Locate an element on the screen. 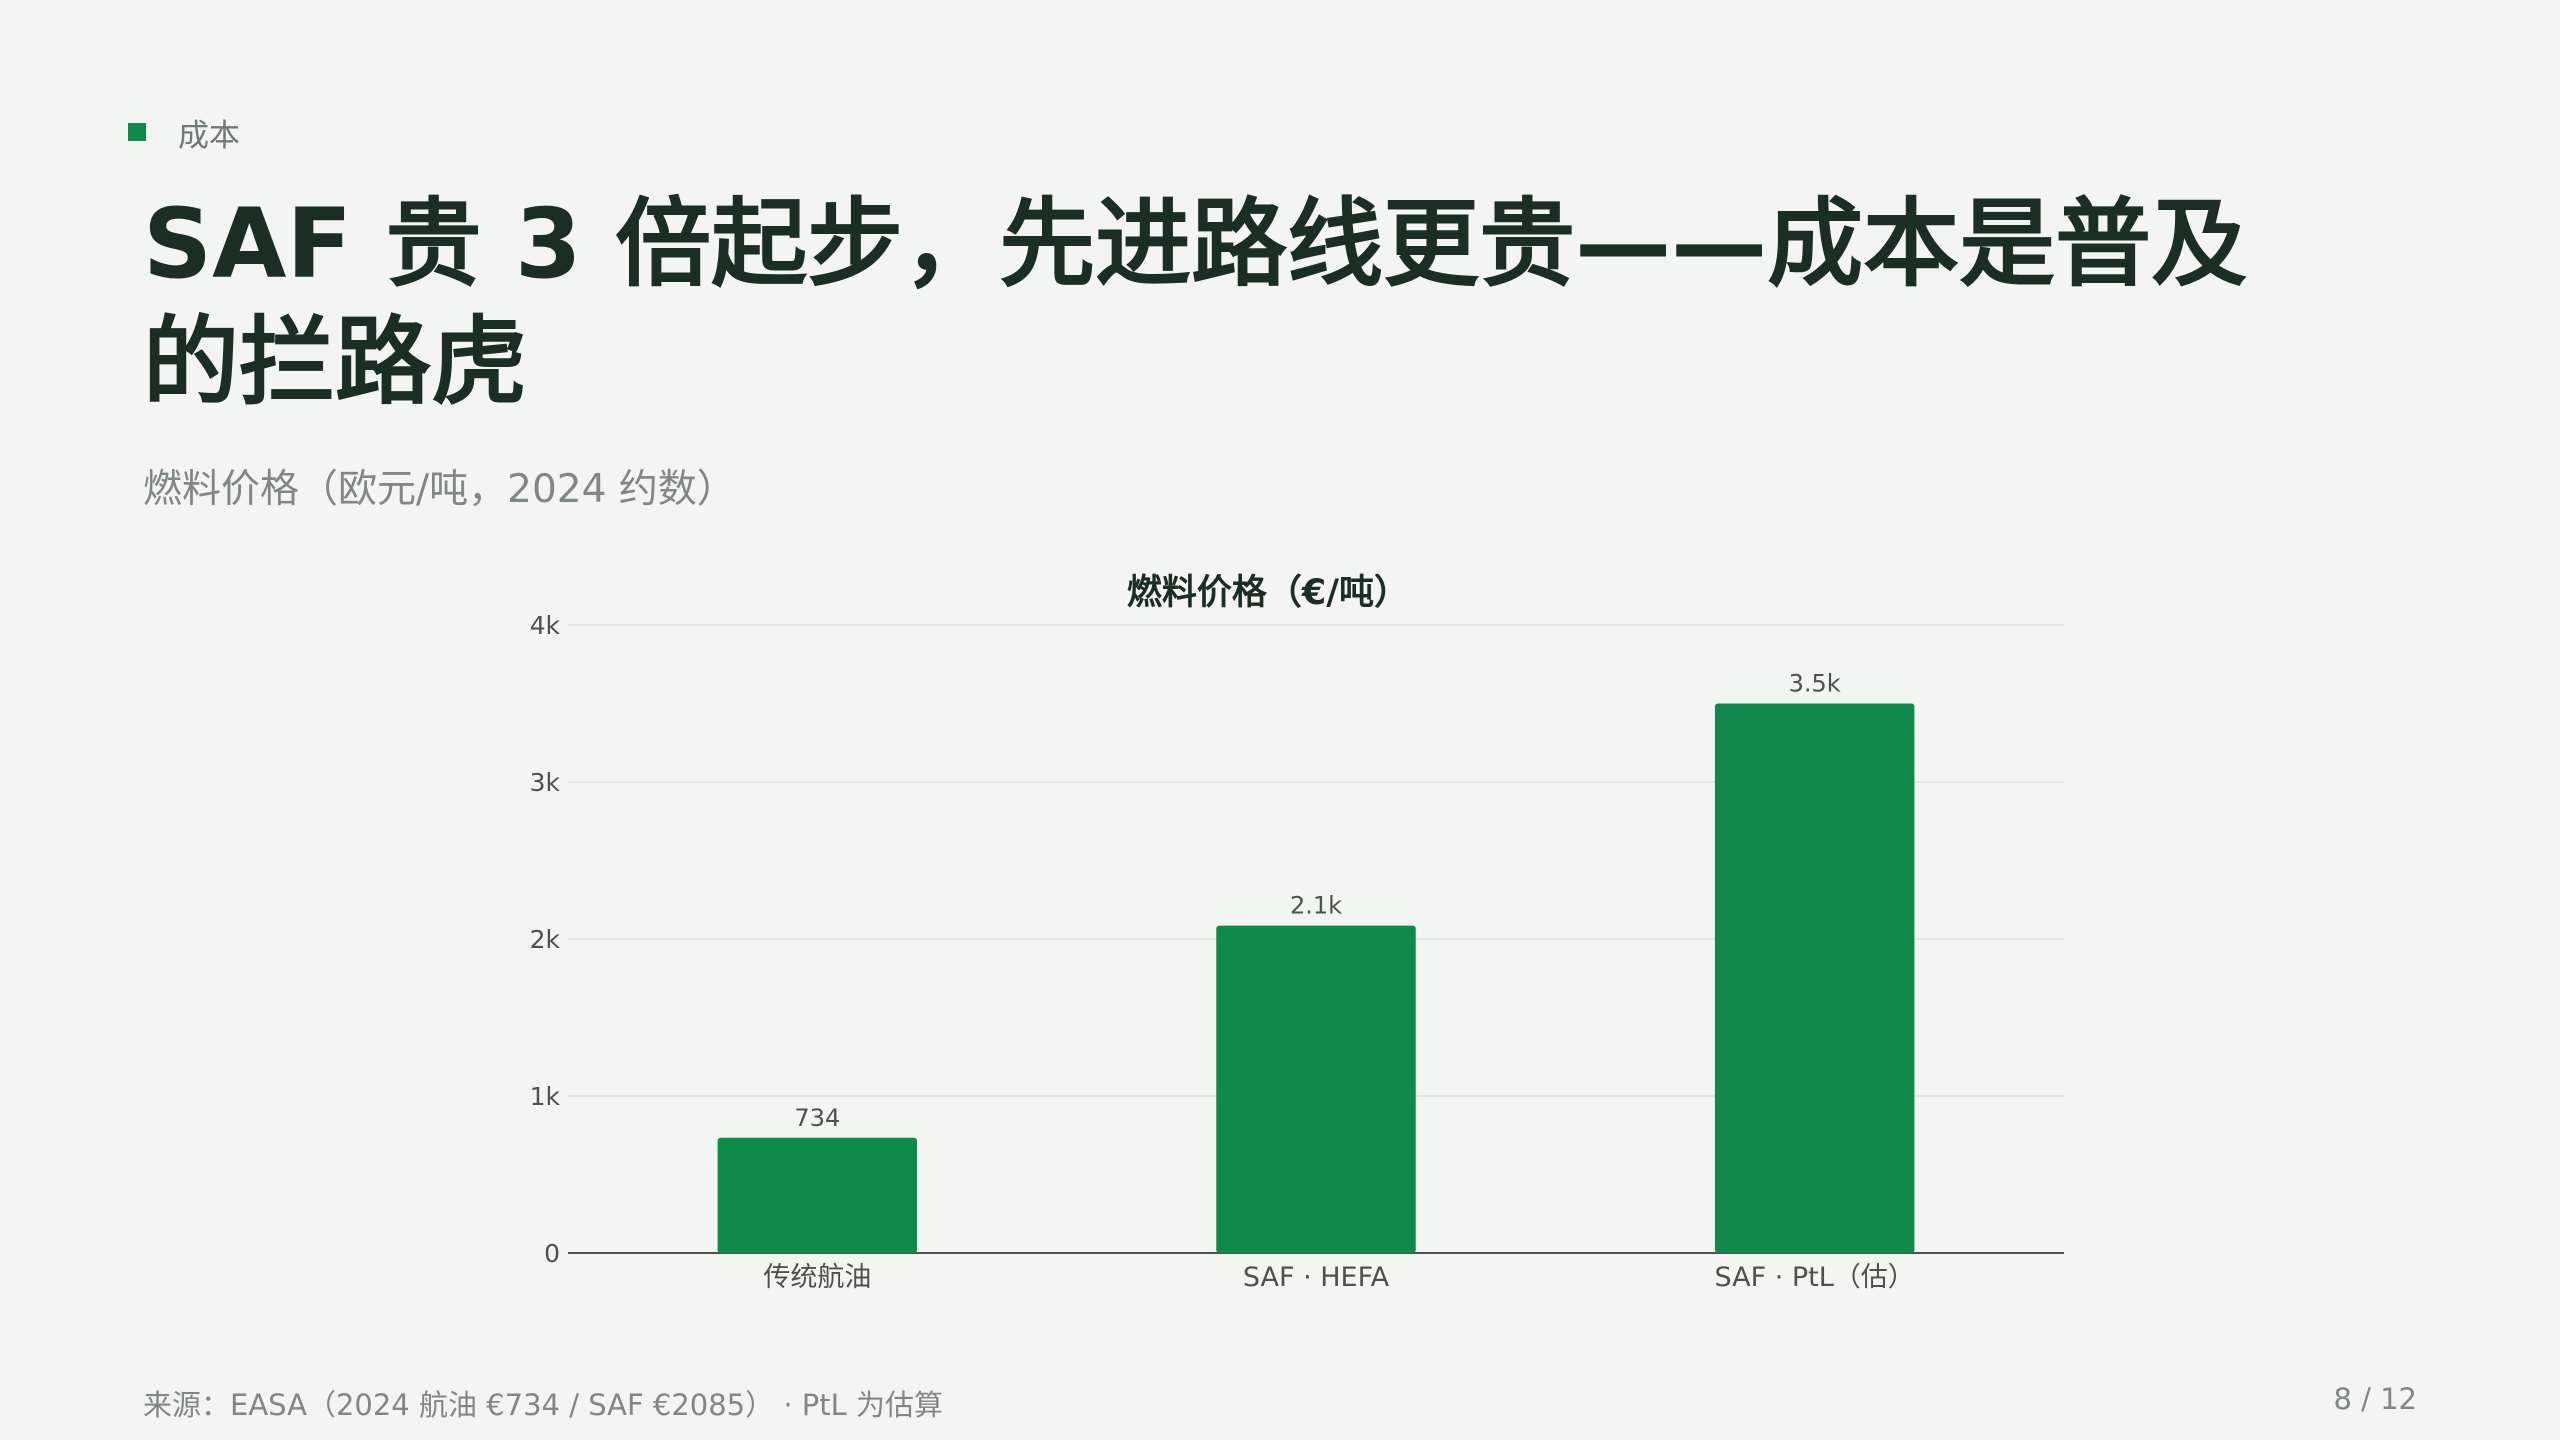 Image resolution: width=2560 pixels, height=1440 pixels. data-label: 3.5k is located at coordinates (1815, 684).